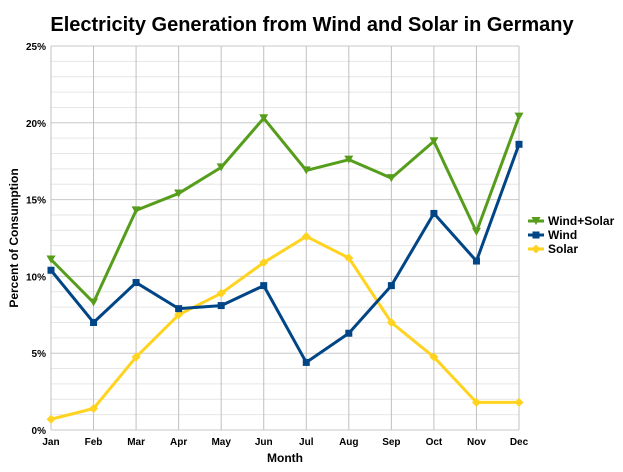  Describe the element at coordinates (285, 458) in the screenshot. I see `x-axis-label: Month` at that location.